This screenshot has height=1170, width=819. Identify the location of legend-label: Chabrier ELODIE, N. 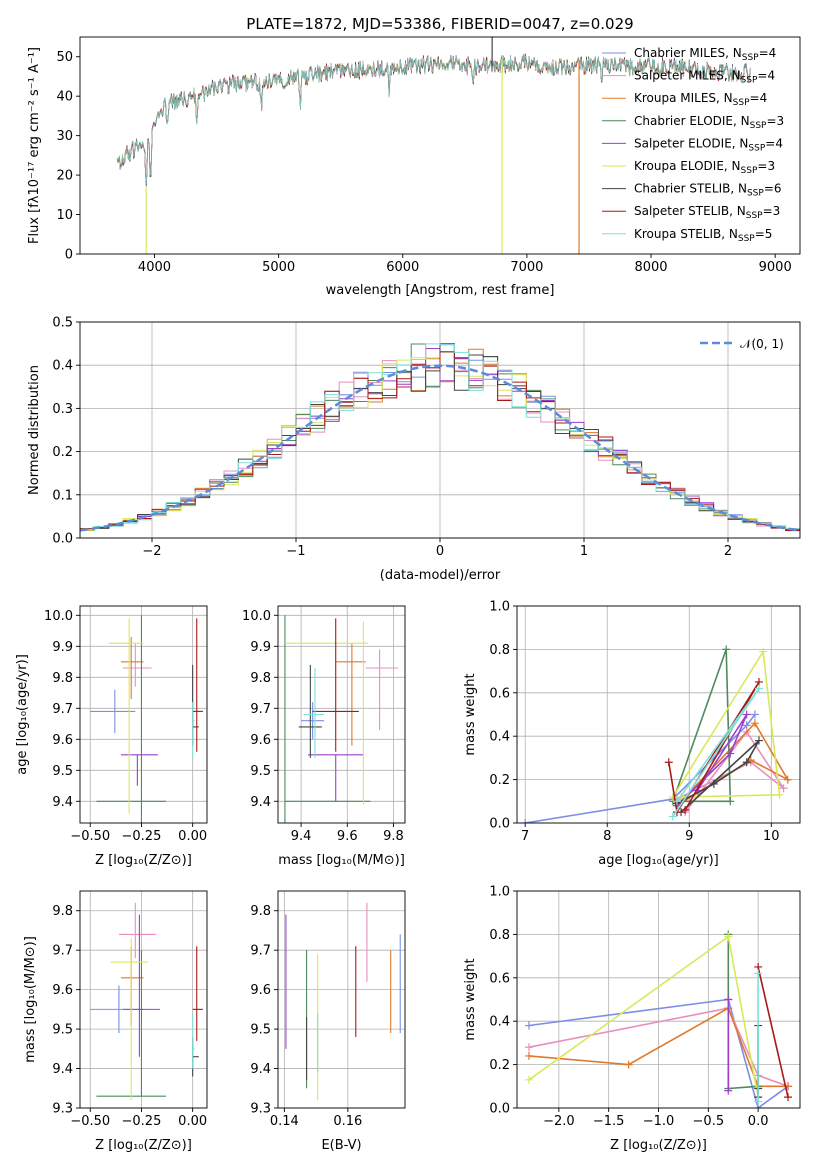
(692, 121).